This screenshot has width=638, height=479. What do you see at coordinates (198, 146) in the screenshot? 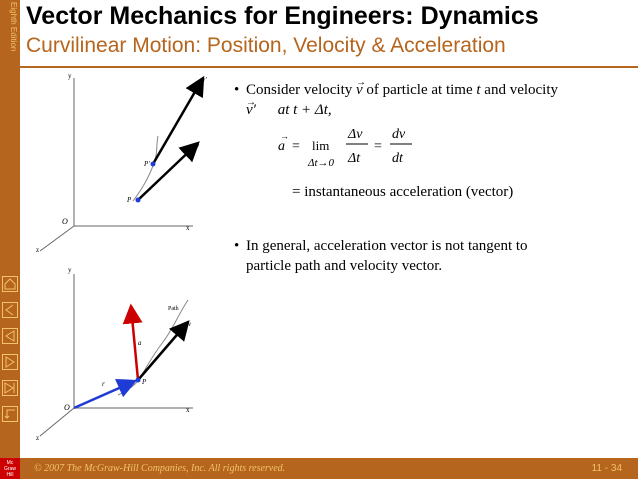
I see `fig1-v-label: v` at bounding box center [198, 146].